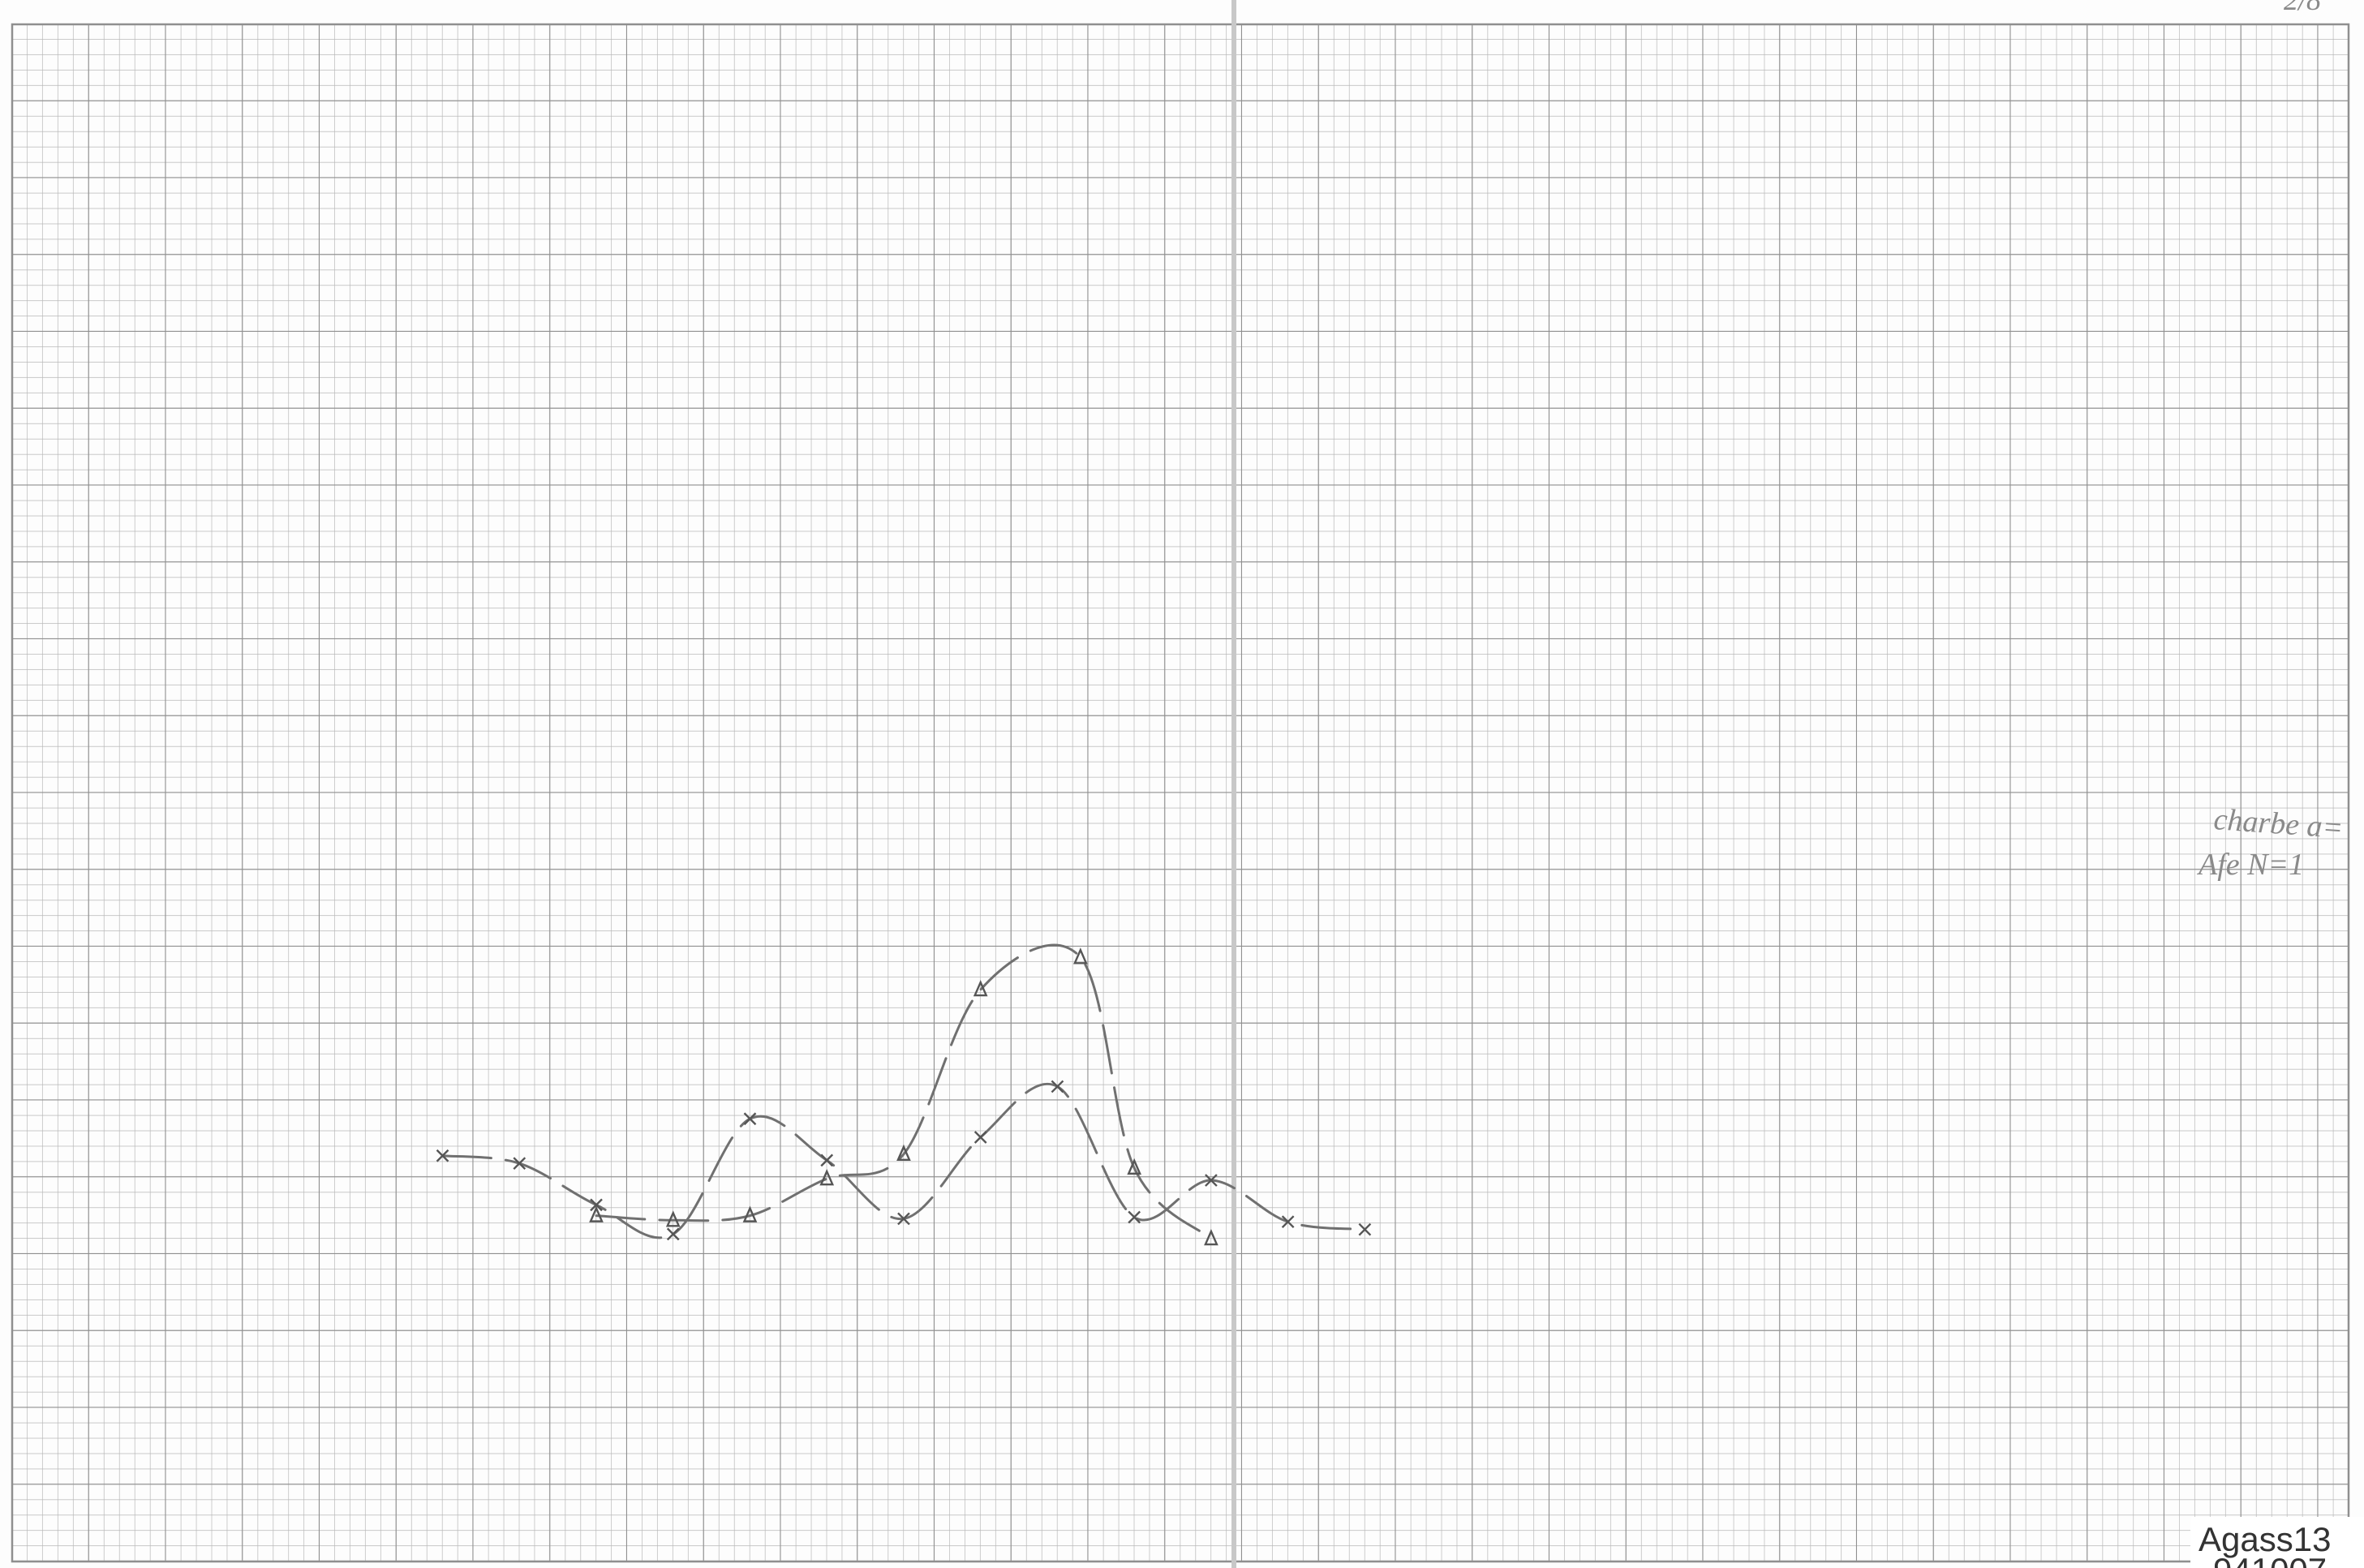 This screenshot has height=1568, width=2364. I want to click on curve, so click(904, 1091).